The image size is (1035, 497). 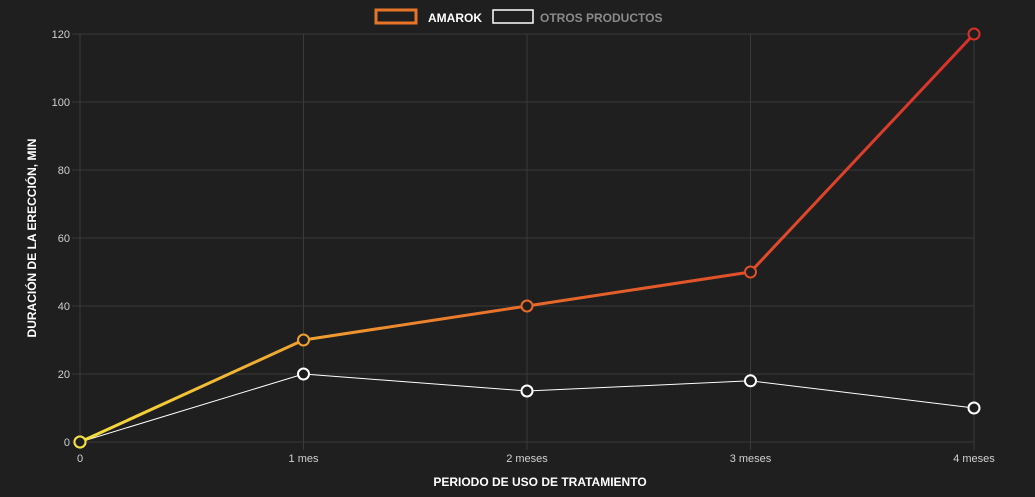 What do you see at coordinates (61, 103) in the screenshot?
I see `y-tick-label: 100` at bounding box center [61, 103].